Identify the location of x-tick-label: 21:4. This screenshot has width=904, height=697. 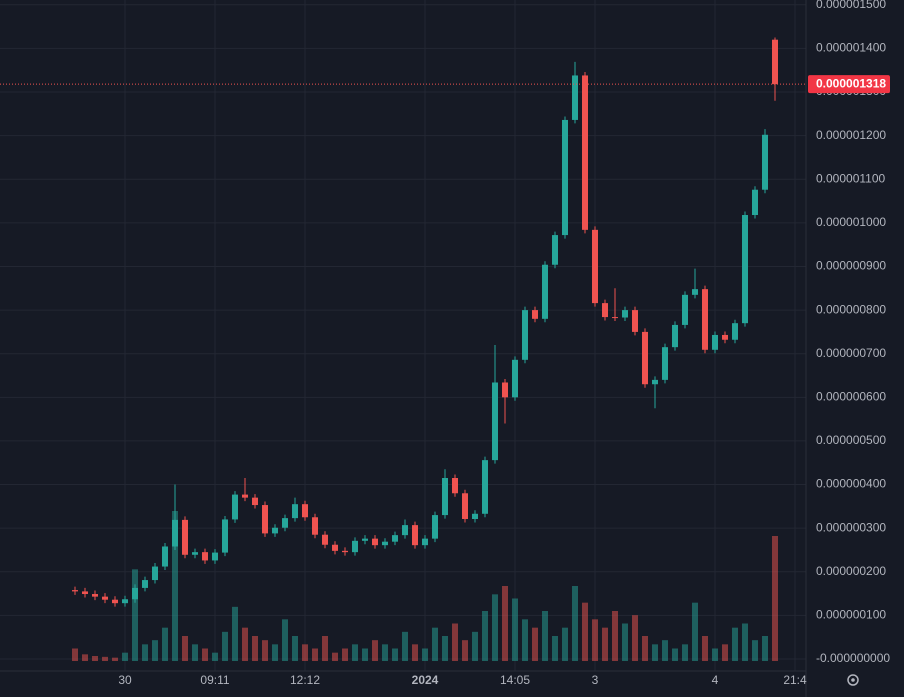
(795, 680).